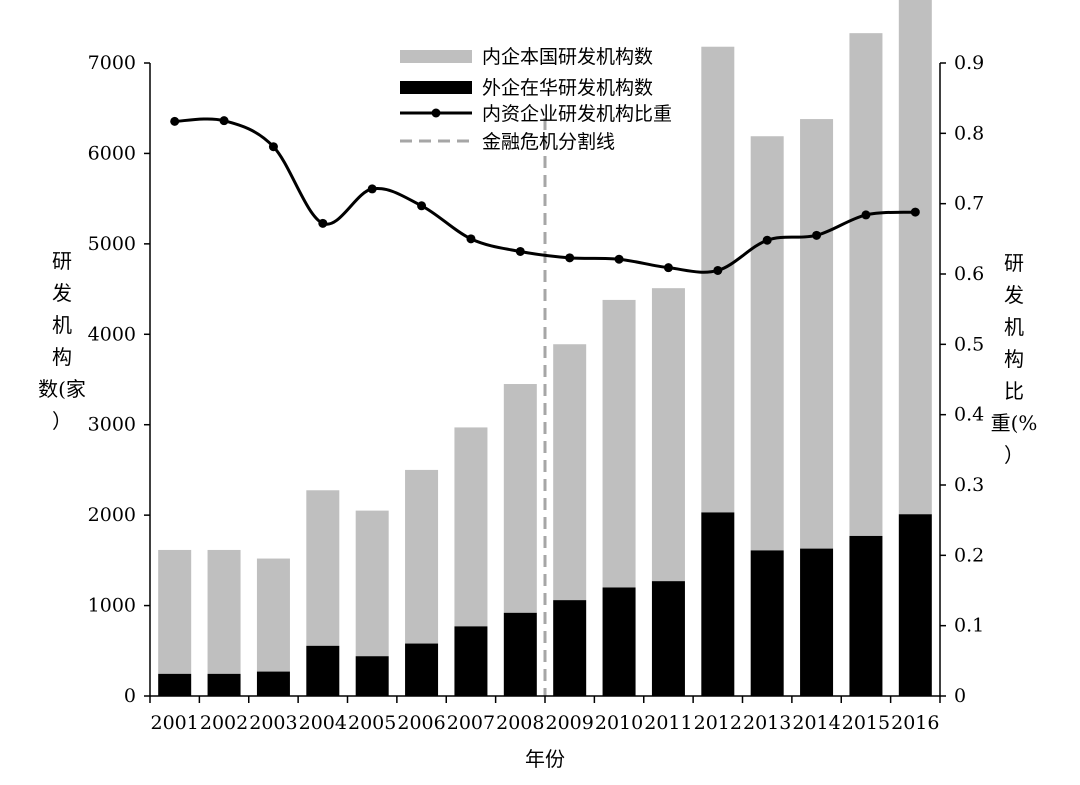 This screenshot has height=785, width=1080. I want to click on bar-foreign-2003, so click(273, 683).